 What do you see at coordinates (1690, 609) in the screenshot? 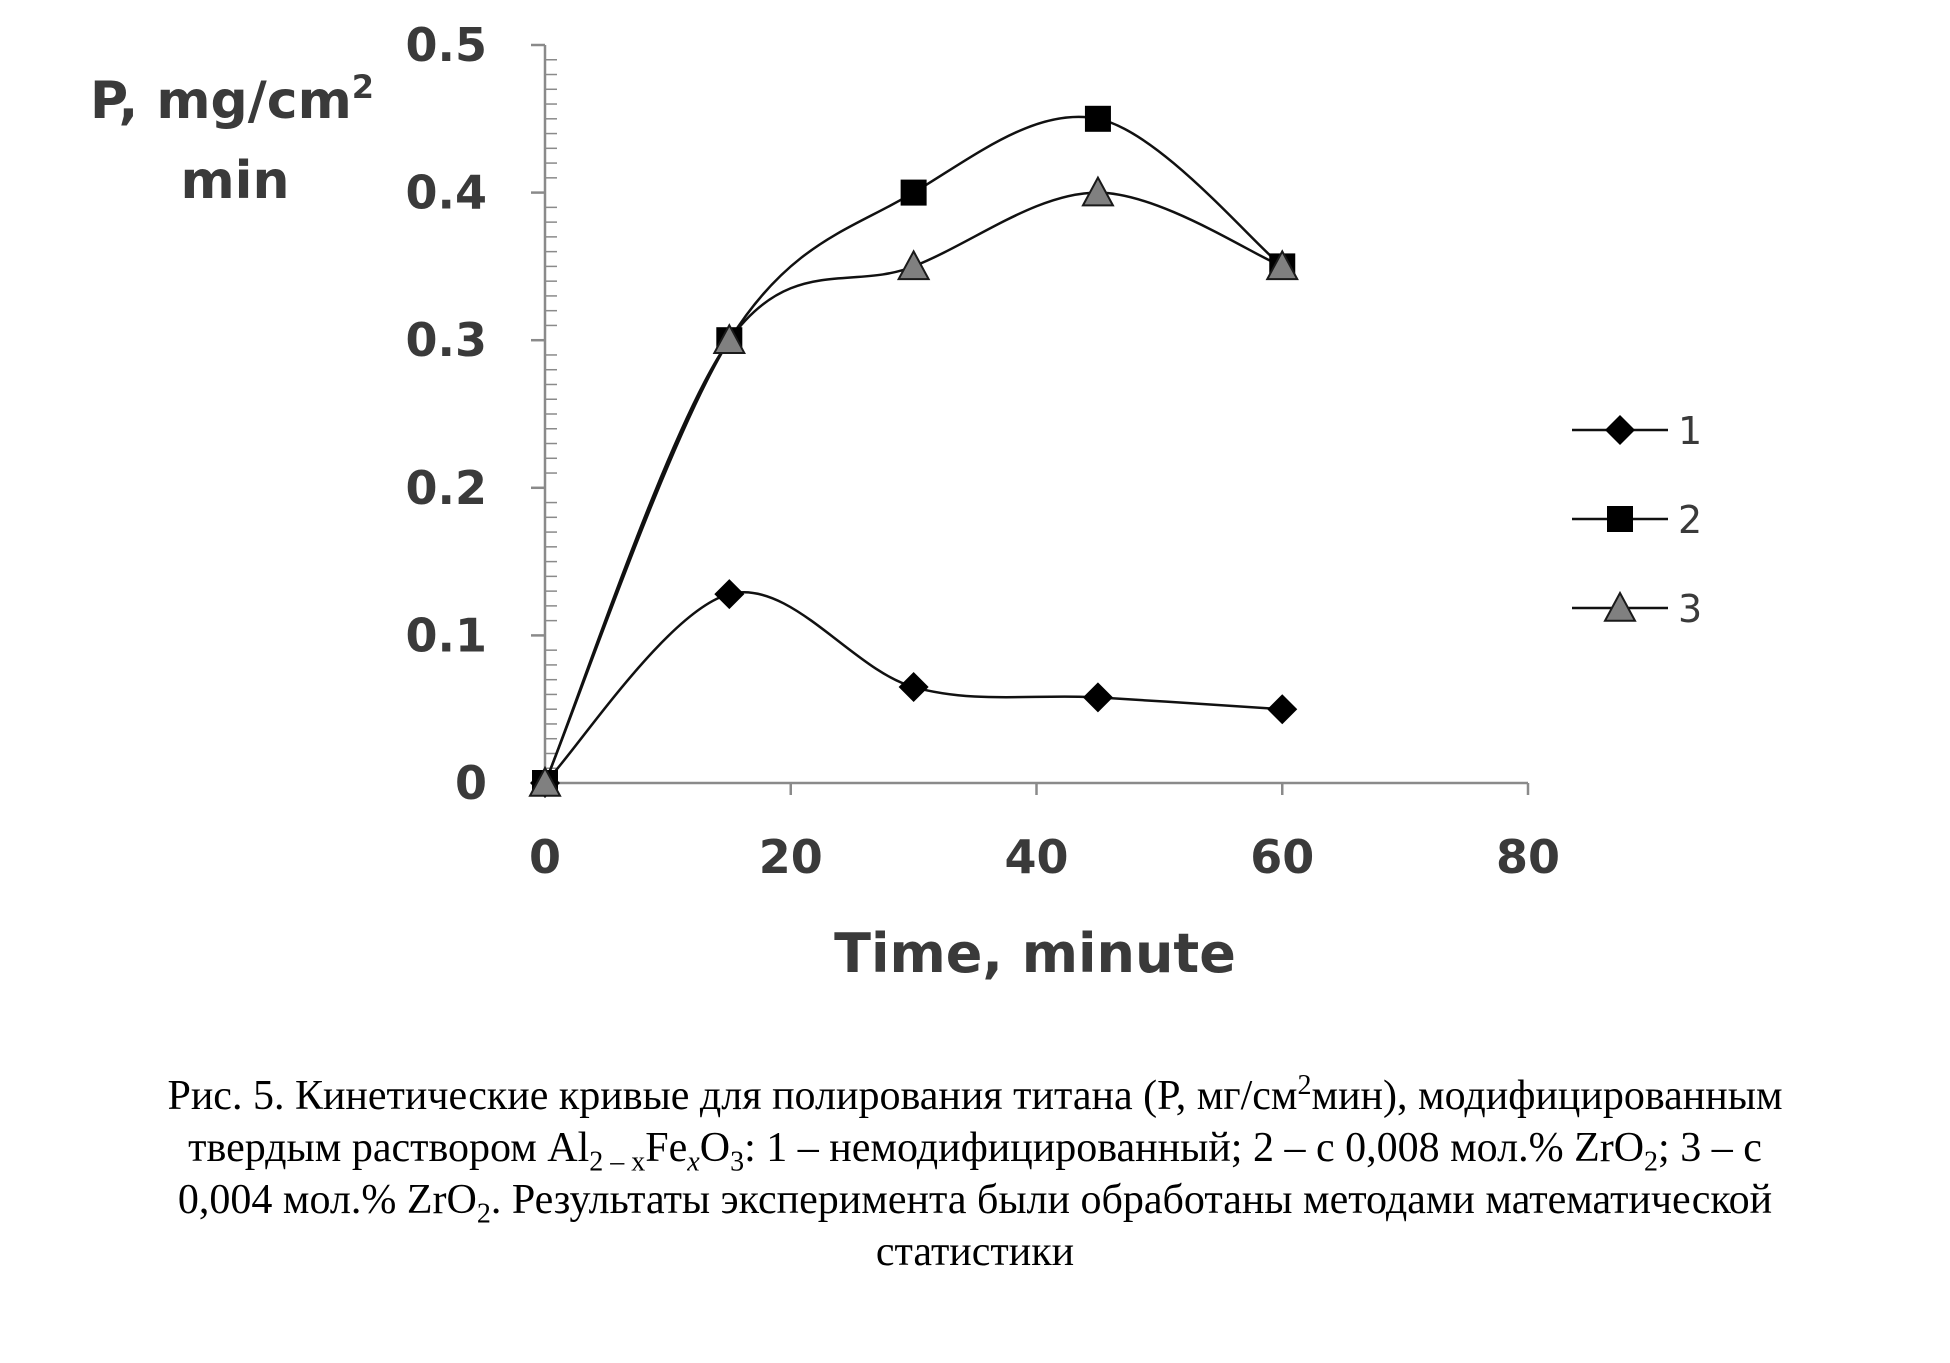
I see `legend-label-3: 3` at bounding box center [1690, 609].